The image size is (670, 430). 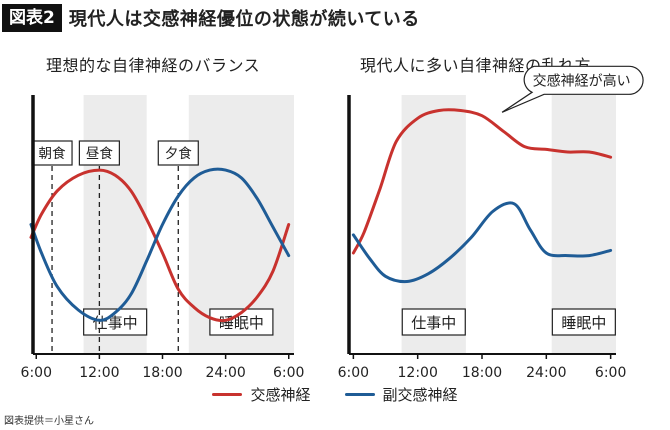 I want to click on series-ideal-sympathetic, so click(x=160, y=245).